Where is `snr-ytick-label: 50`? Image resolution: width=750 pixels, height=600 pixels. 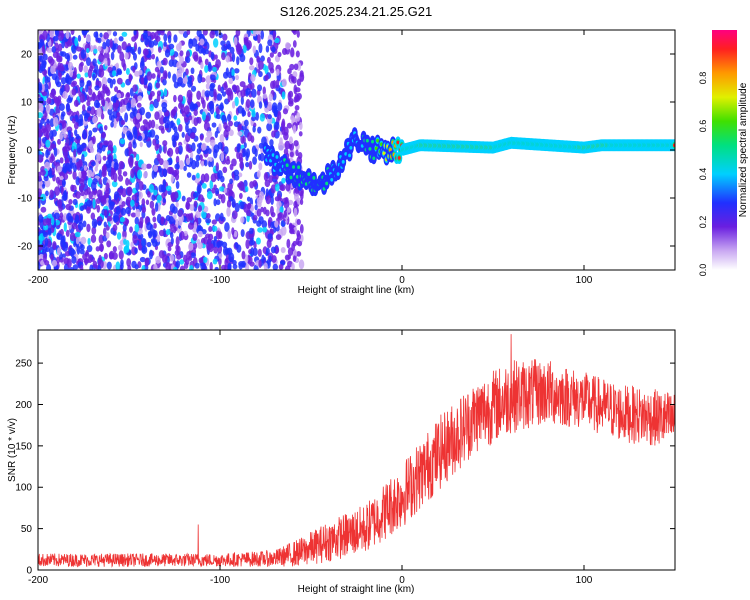 snr-ytick-label: 50 is located at coordinates (27, 529).